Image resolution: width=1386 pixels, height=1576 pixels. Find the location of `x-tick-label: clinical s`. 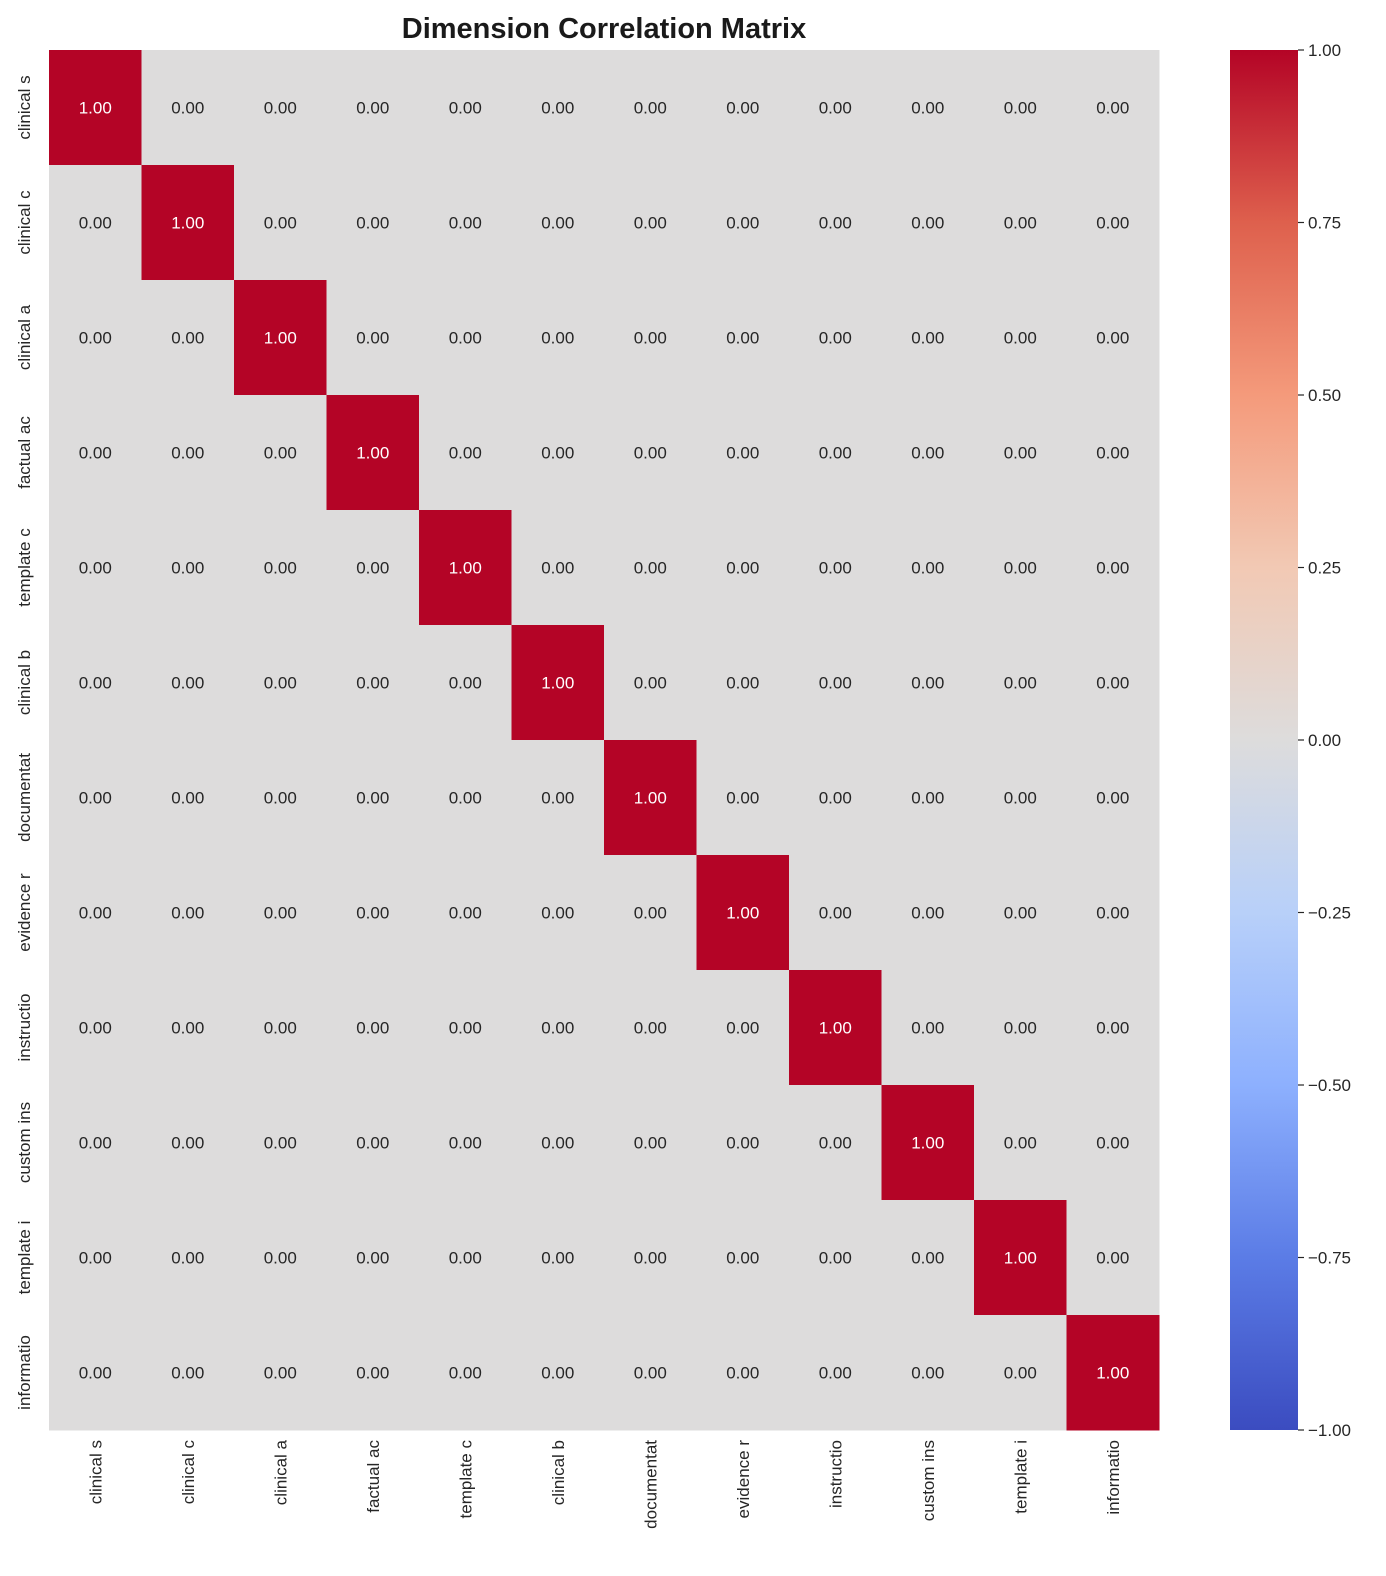

x-tick-label: clinical s is located at coordinates (95, 1472).